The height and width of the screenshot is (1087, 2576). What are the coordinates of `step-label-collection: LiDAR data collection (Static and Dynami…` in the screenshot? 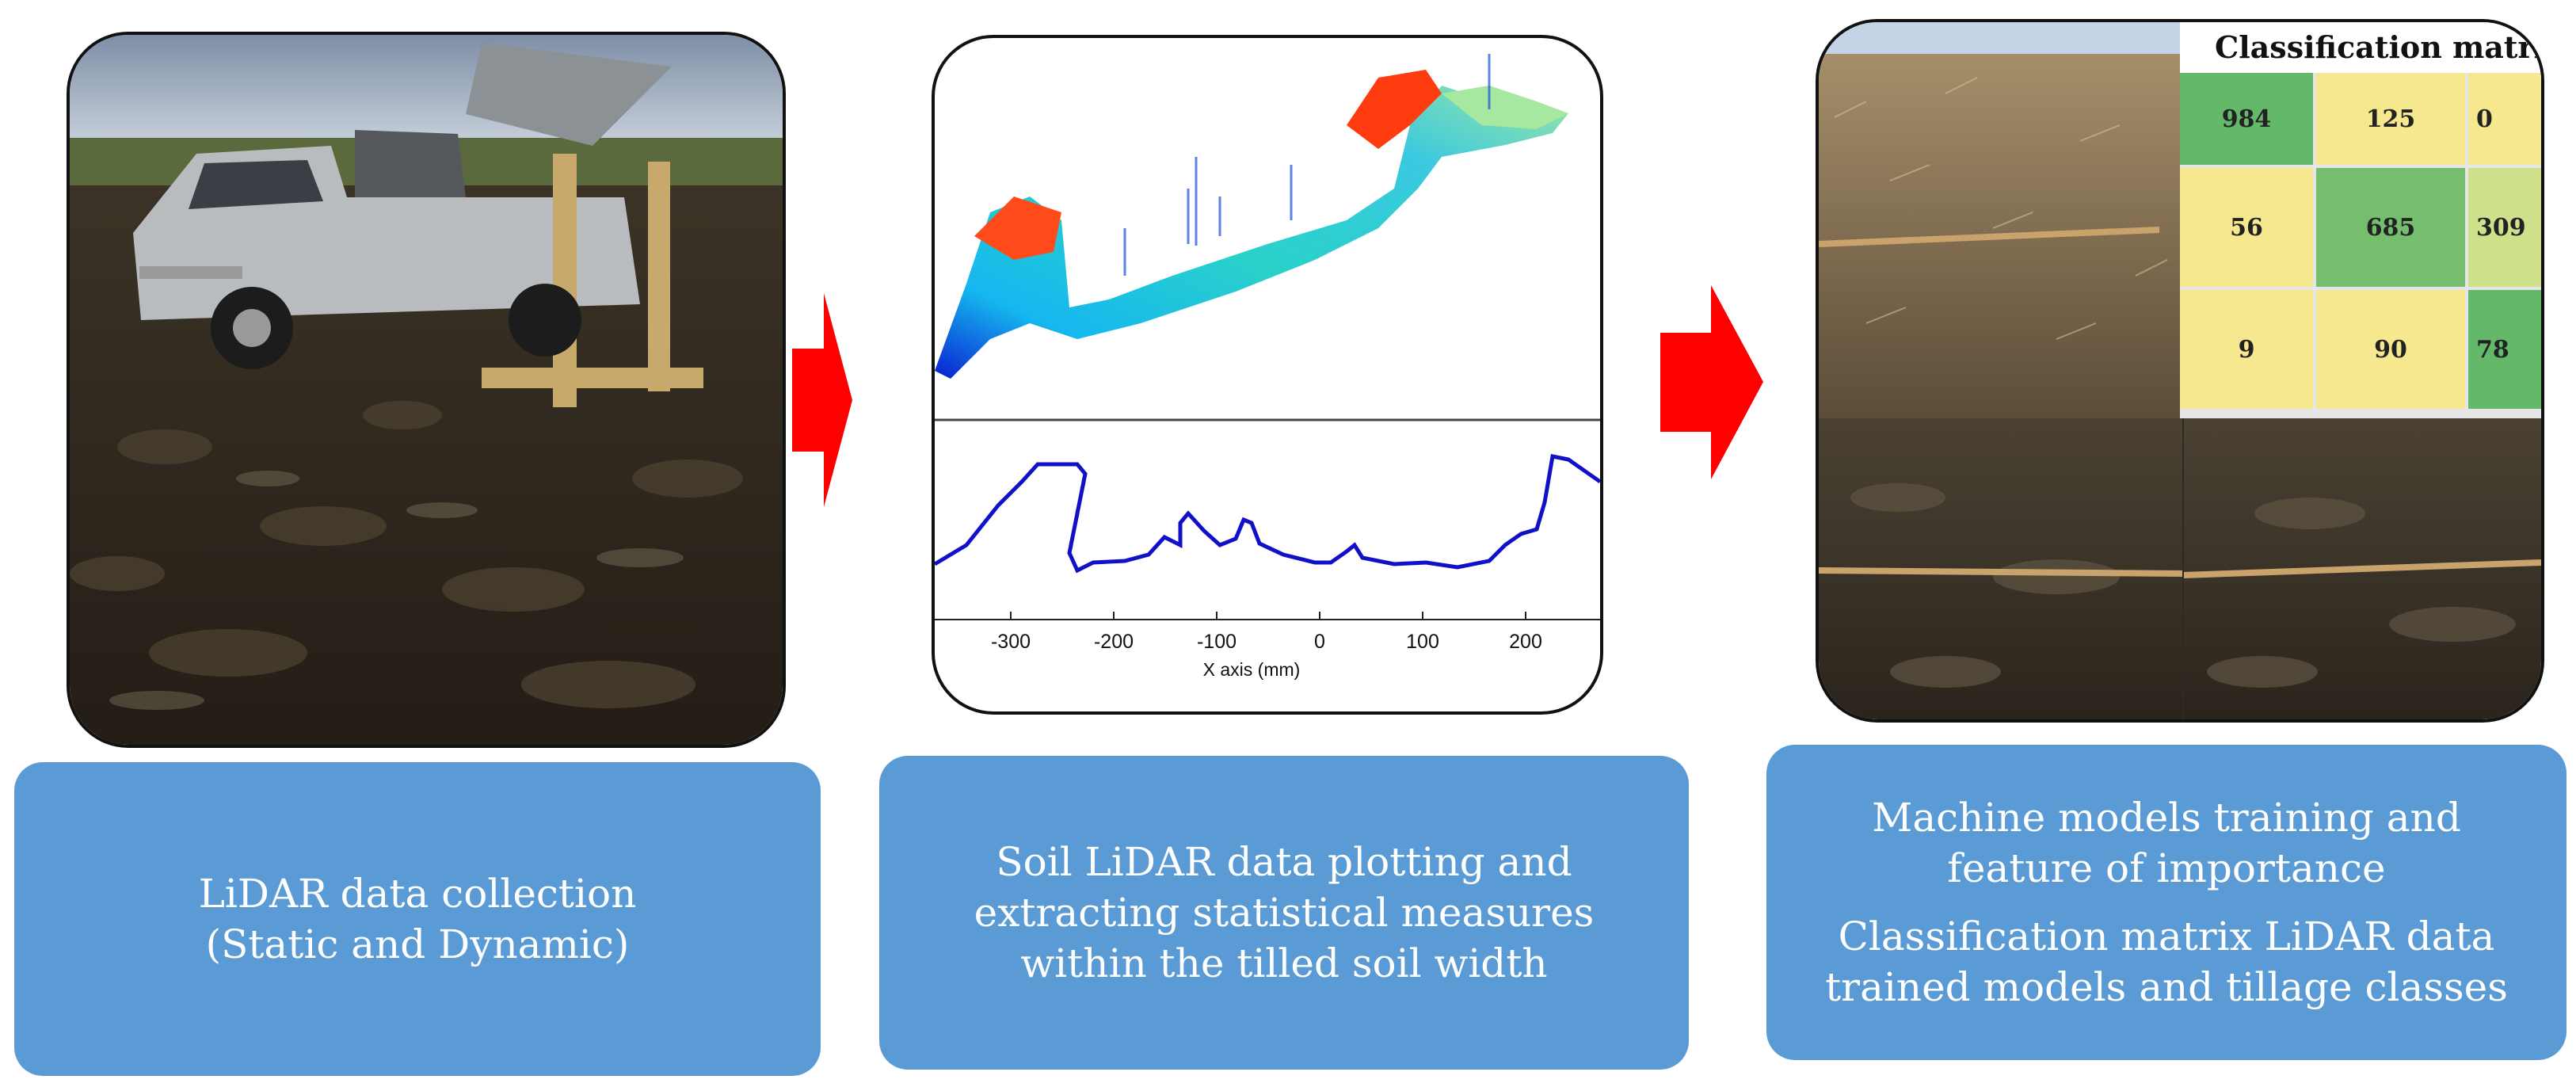 It's located at (418, 919).